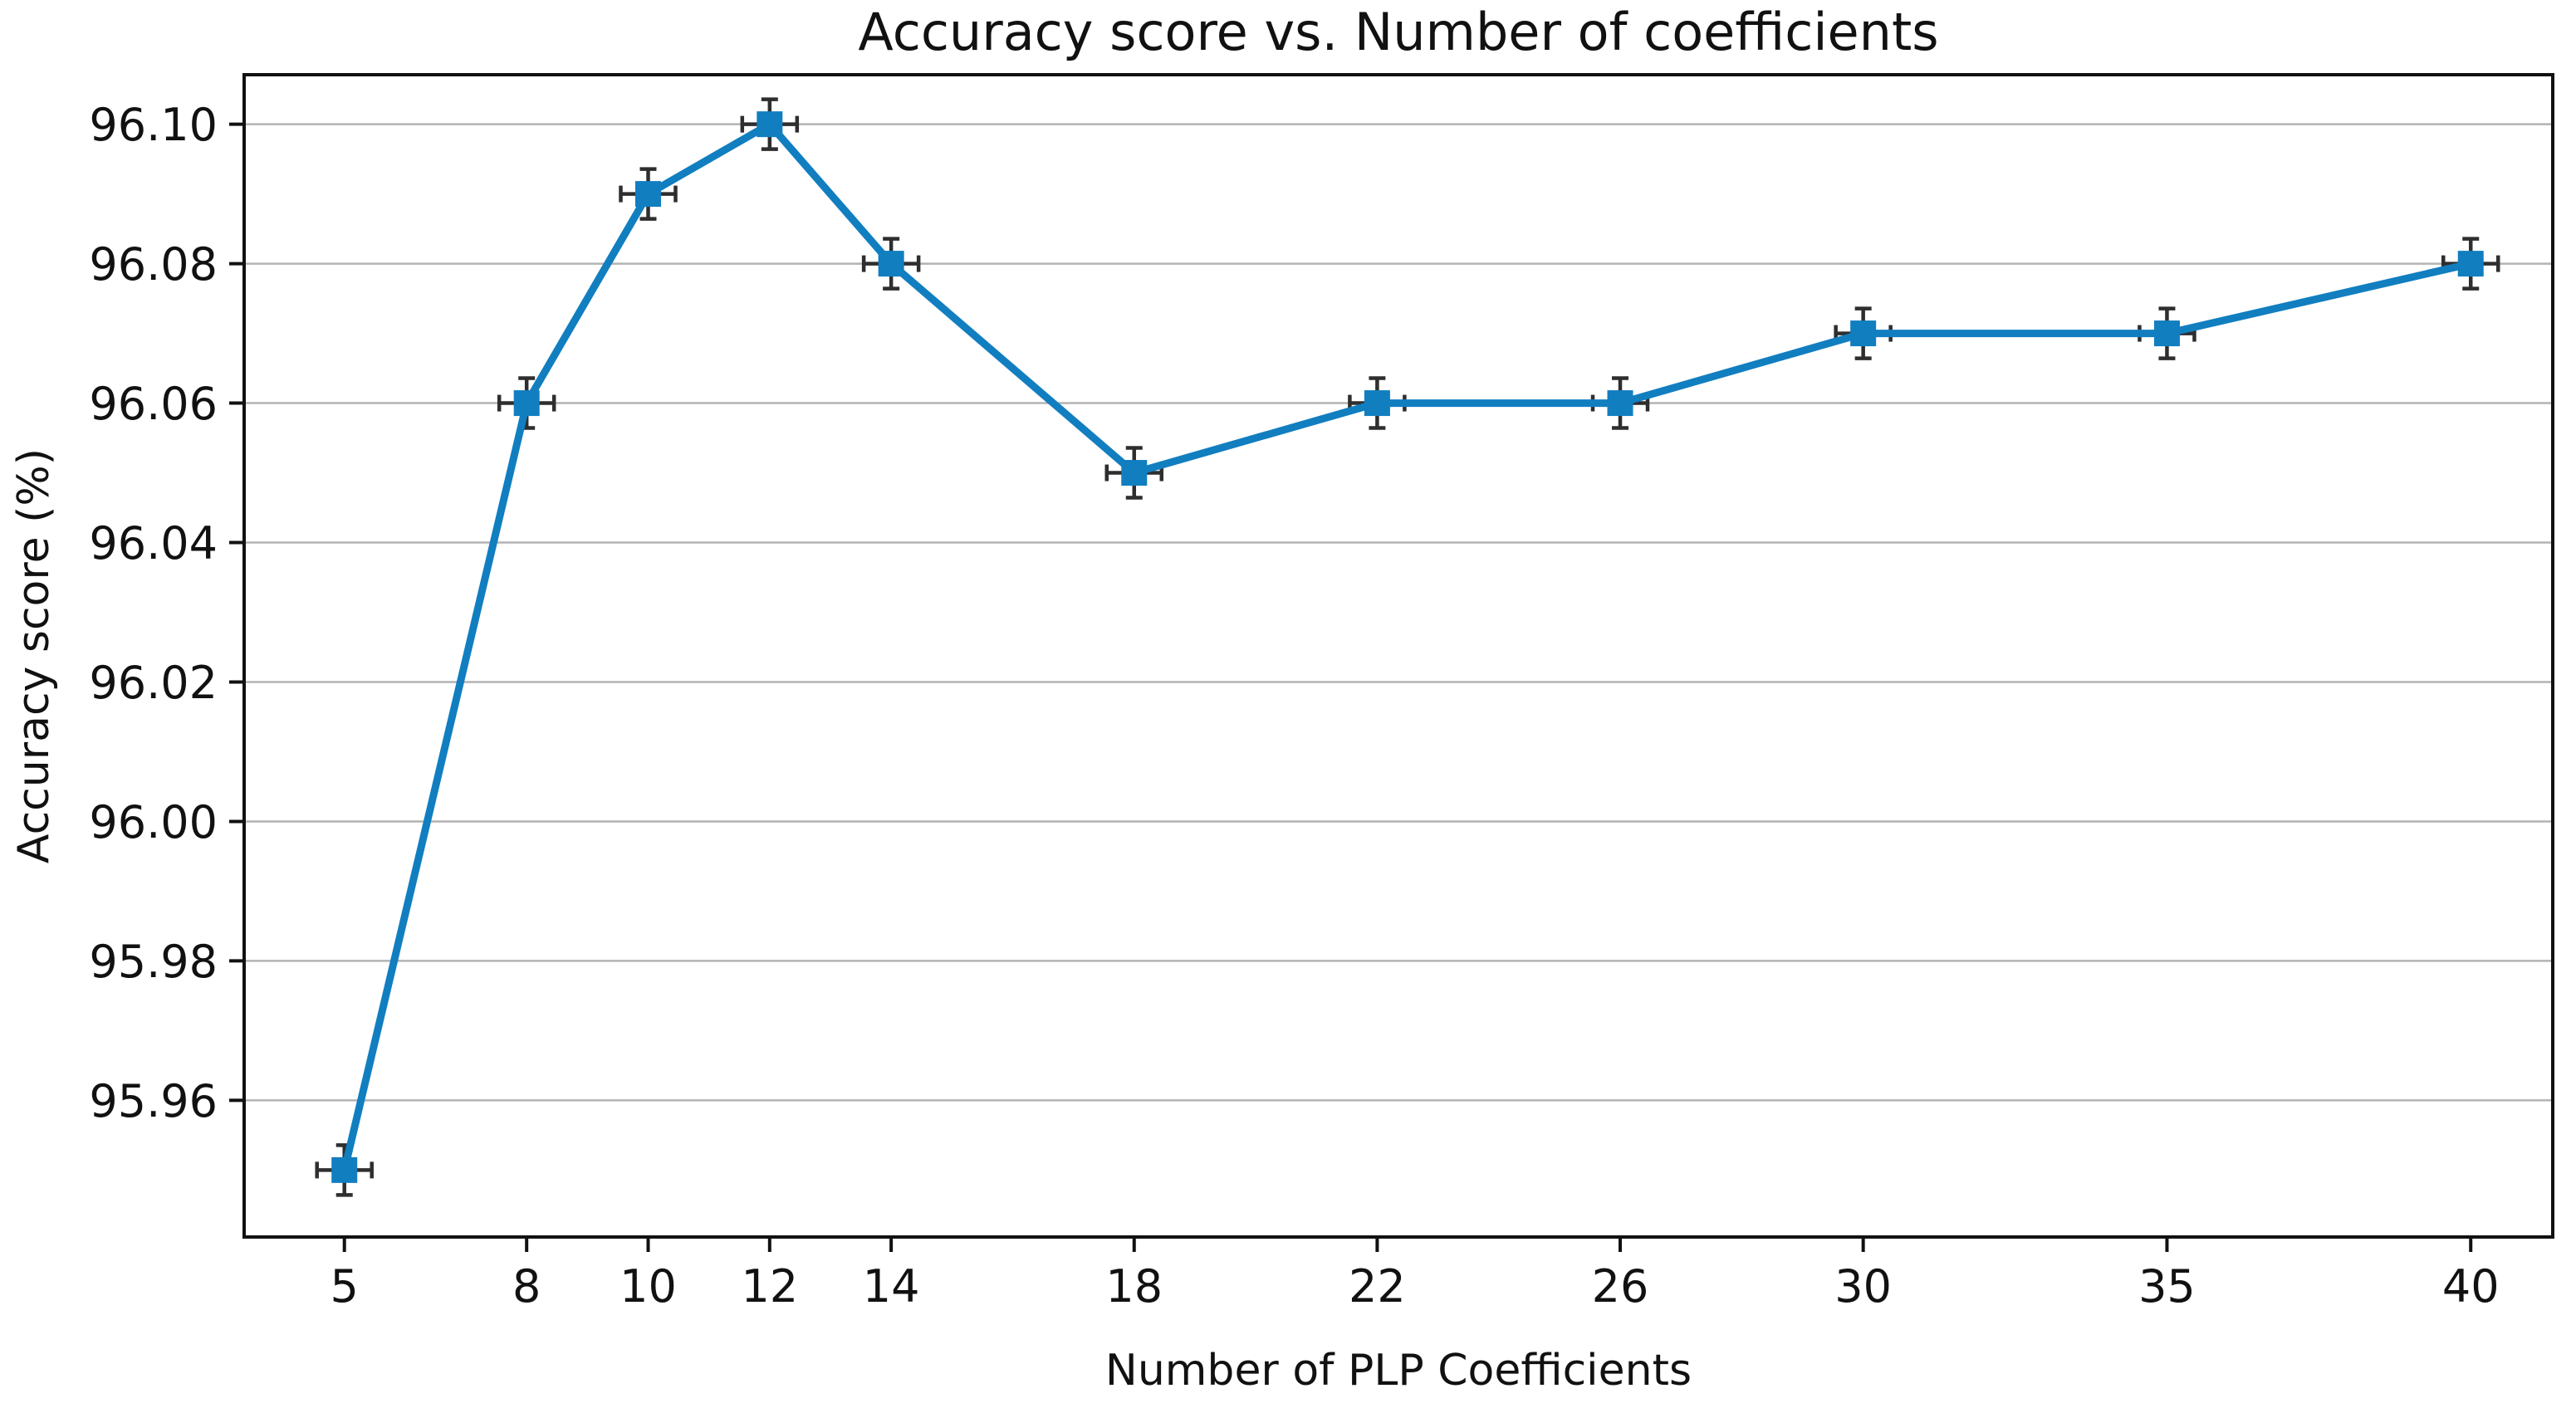 The height and width of the screenshot is (1413, 2576). What do you see at coordinates (154, 683) in the screenshot?
I see `y-tick-label: 96.02` at bounding box center [154, 683].